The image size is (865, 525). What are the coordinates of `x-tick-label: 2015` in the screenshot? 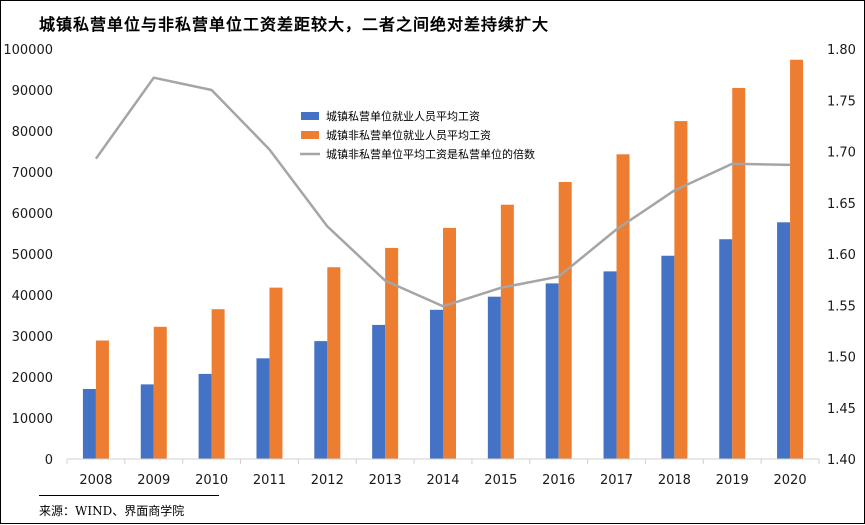 It's located at (500, 480).